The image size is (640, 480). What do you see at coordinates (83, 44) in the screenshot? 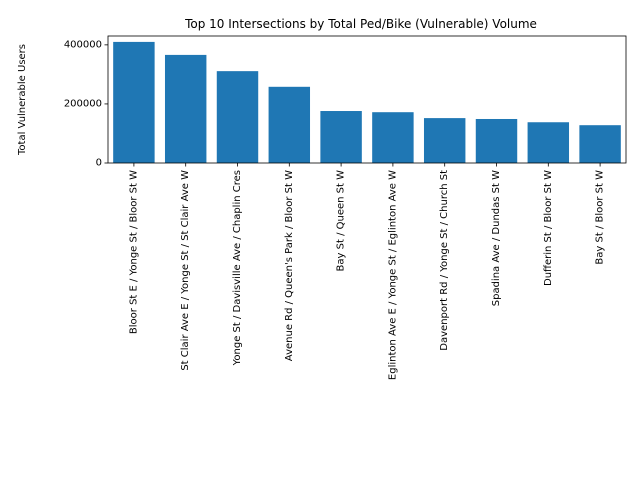
I see `y-tick-label: 400000` at bounding box center [83, 44].